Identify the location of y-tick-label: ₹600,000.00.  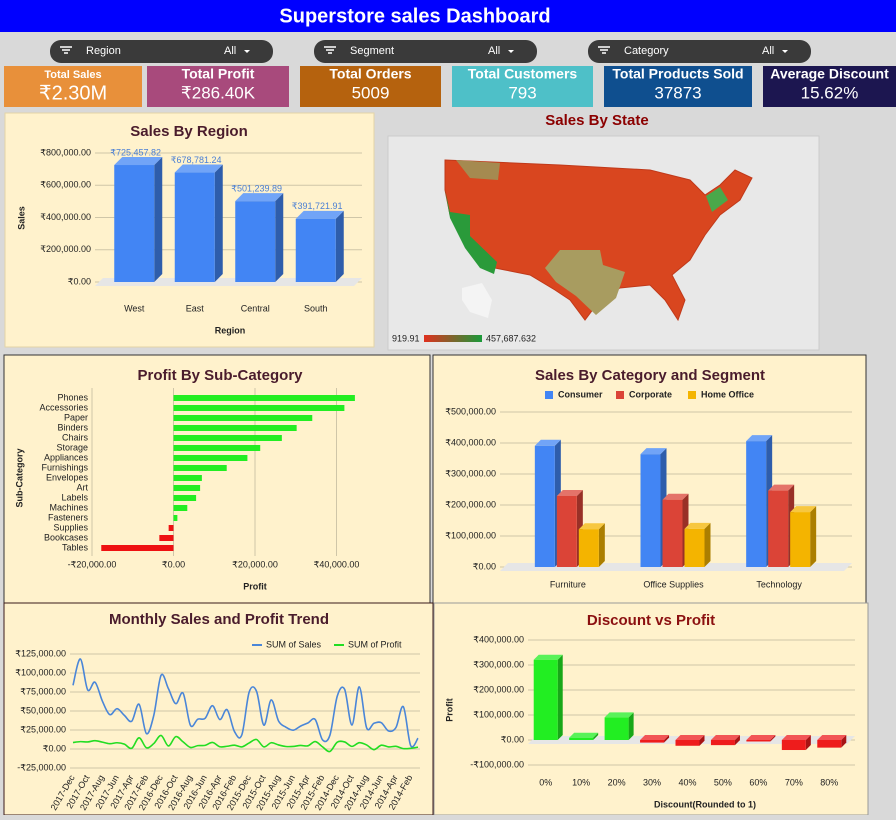
(65, 185).